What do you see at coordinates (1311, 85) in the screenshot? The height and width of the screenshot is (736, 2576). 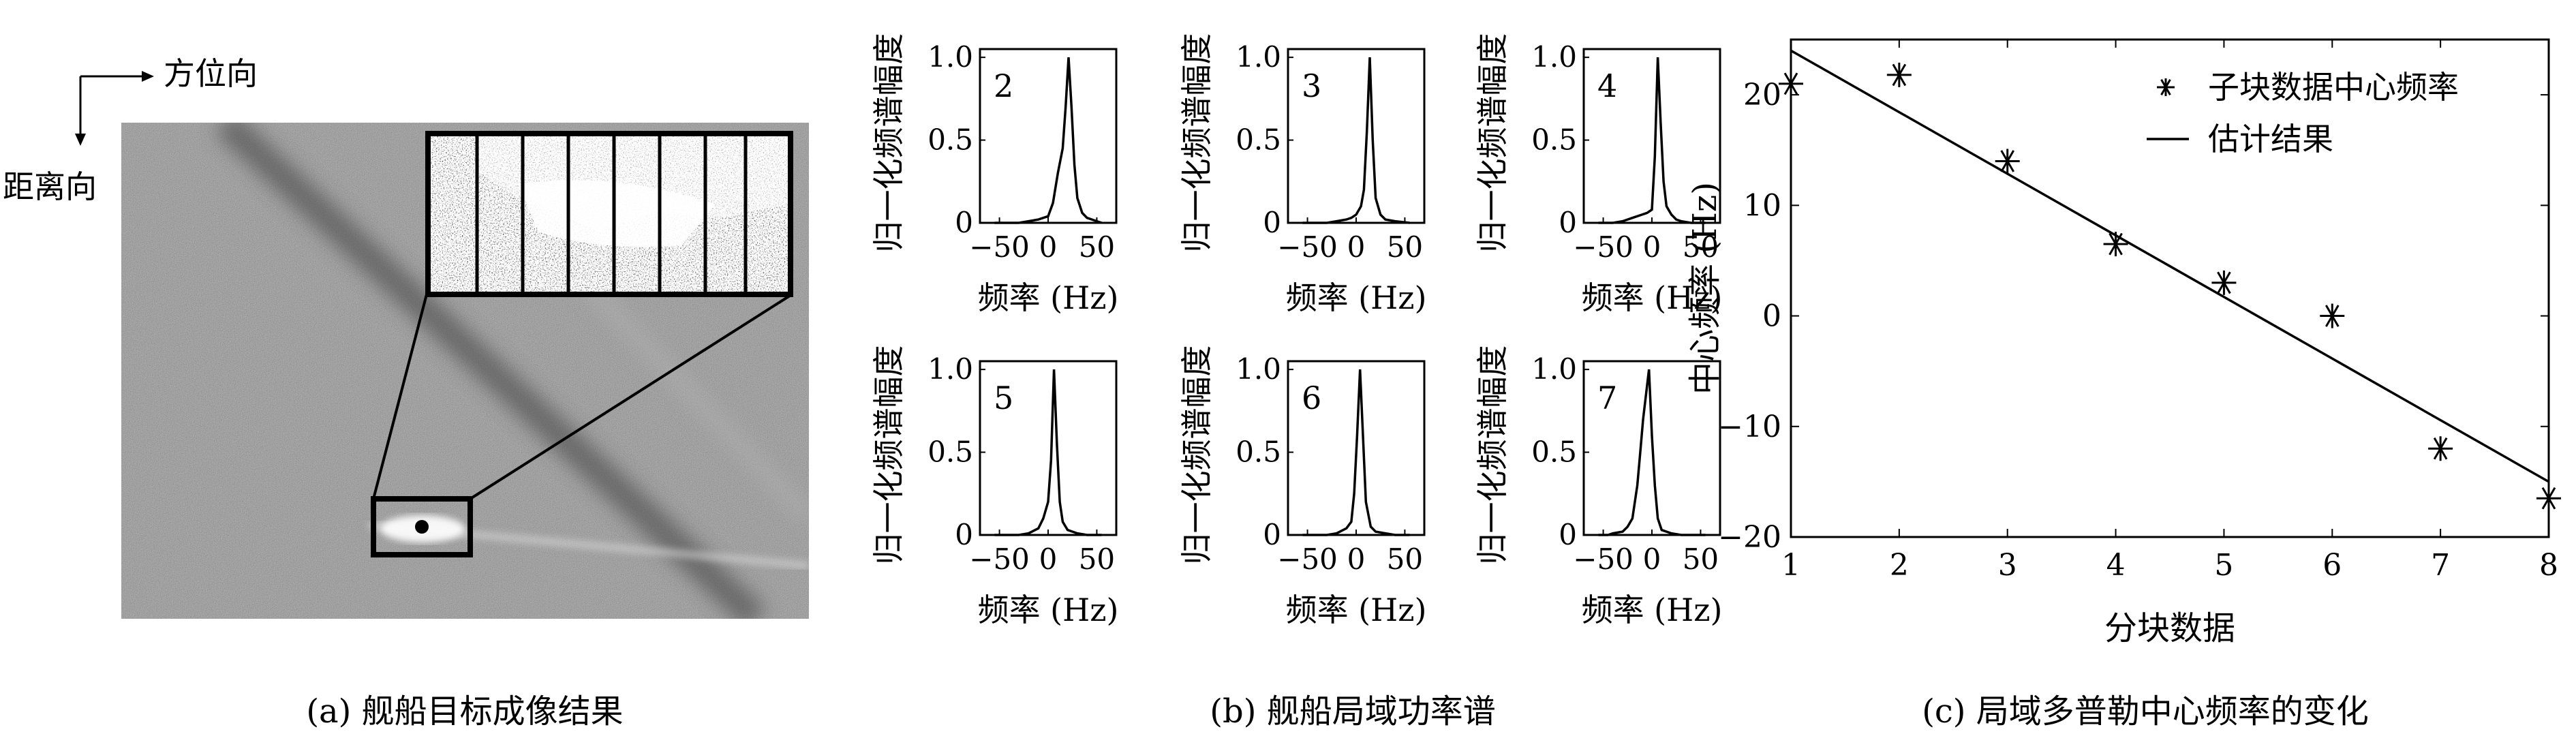 I see `subplot-number: 3` at bounding box center [1311, 85].